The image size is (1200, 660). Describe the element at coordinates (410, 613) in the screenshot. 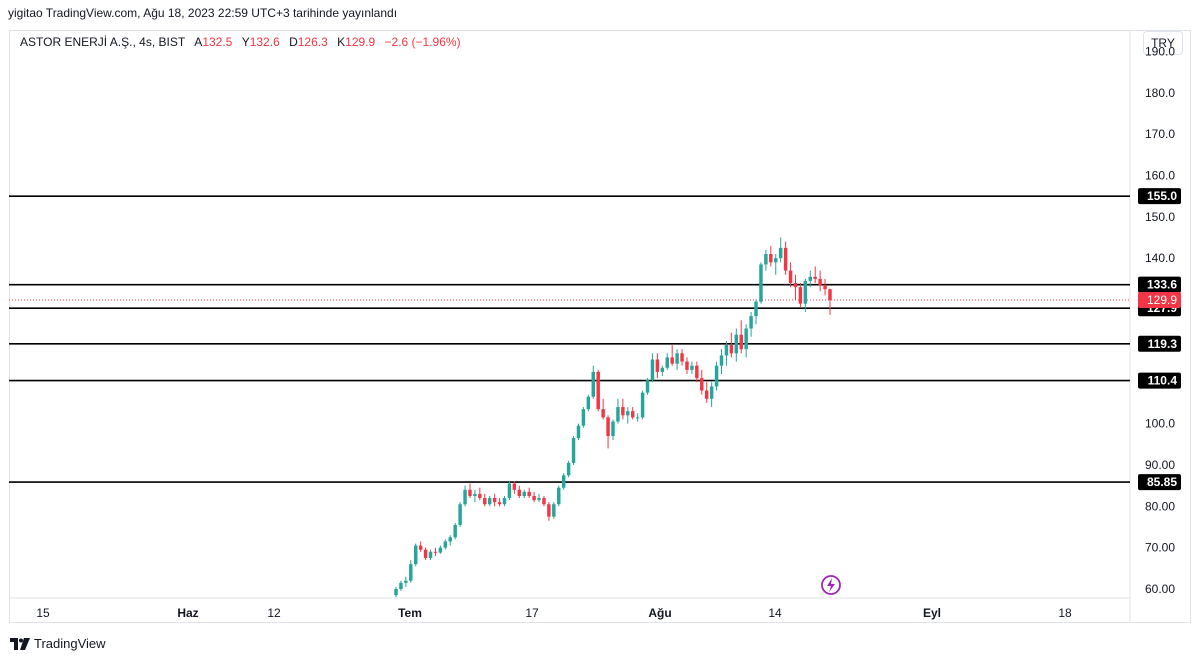

I see `x-tick-label: Tem` at that location.